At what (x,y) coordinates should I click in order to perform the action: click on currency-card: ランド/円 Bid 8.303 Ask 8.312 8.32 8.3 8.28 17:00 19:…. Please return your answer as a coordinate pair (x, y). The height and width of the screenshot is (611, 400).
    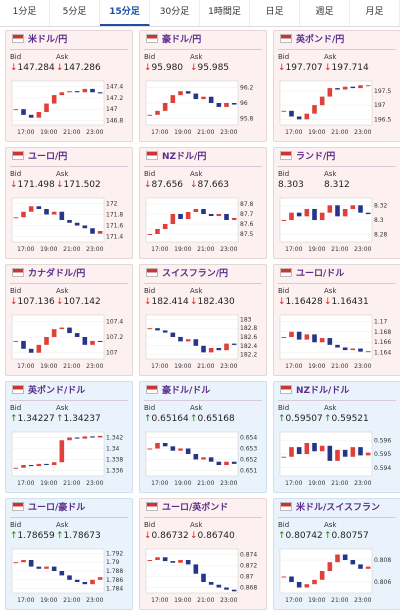
    Looking at the image, I should click on (336, 203).